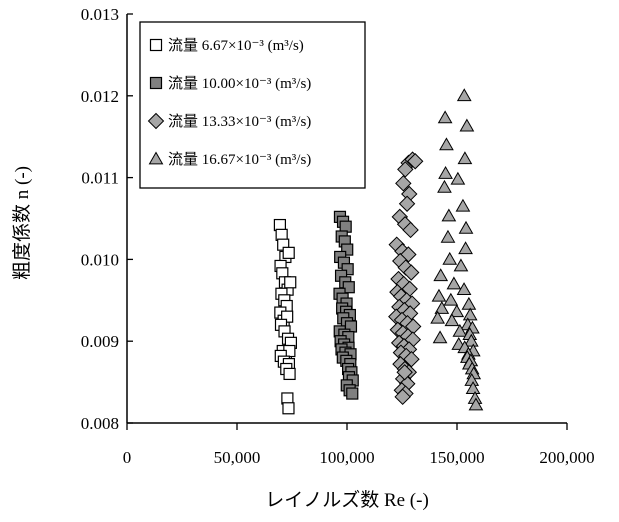 The height and width of the screenshot is (522, 619). Describe the element at coordinates (239, 121) in the screenshot. I see `legend-label: 流量 13.33×10⁻³ (m³/s)` at that location.